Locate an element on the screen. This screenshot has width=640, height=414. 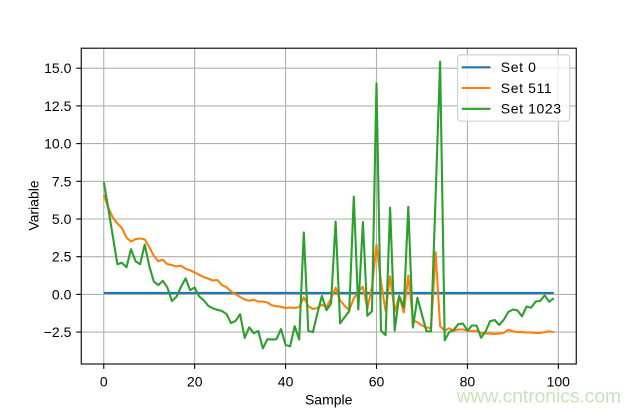
svg-text: Set 511 is located at coordinates (526, 88).